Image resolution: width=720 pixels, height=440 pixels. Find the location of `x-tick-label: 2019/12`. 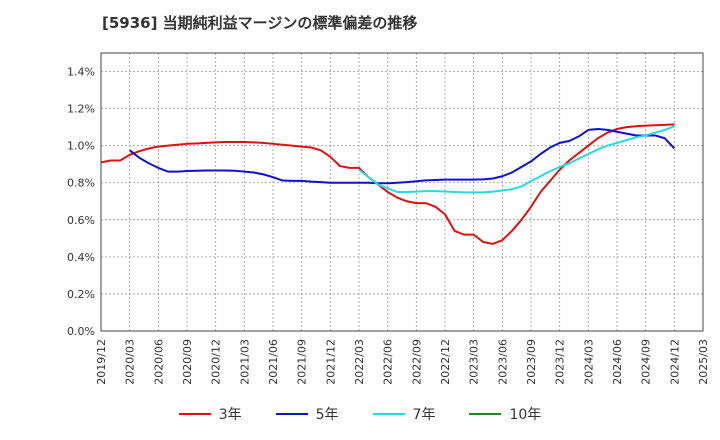

x-tick-label: 2019/12 is located at coordinates (101, 362).